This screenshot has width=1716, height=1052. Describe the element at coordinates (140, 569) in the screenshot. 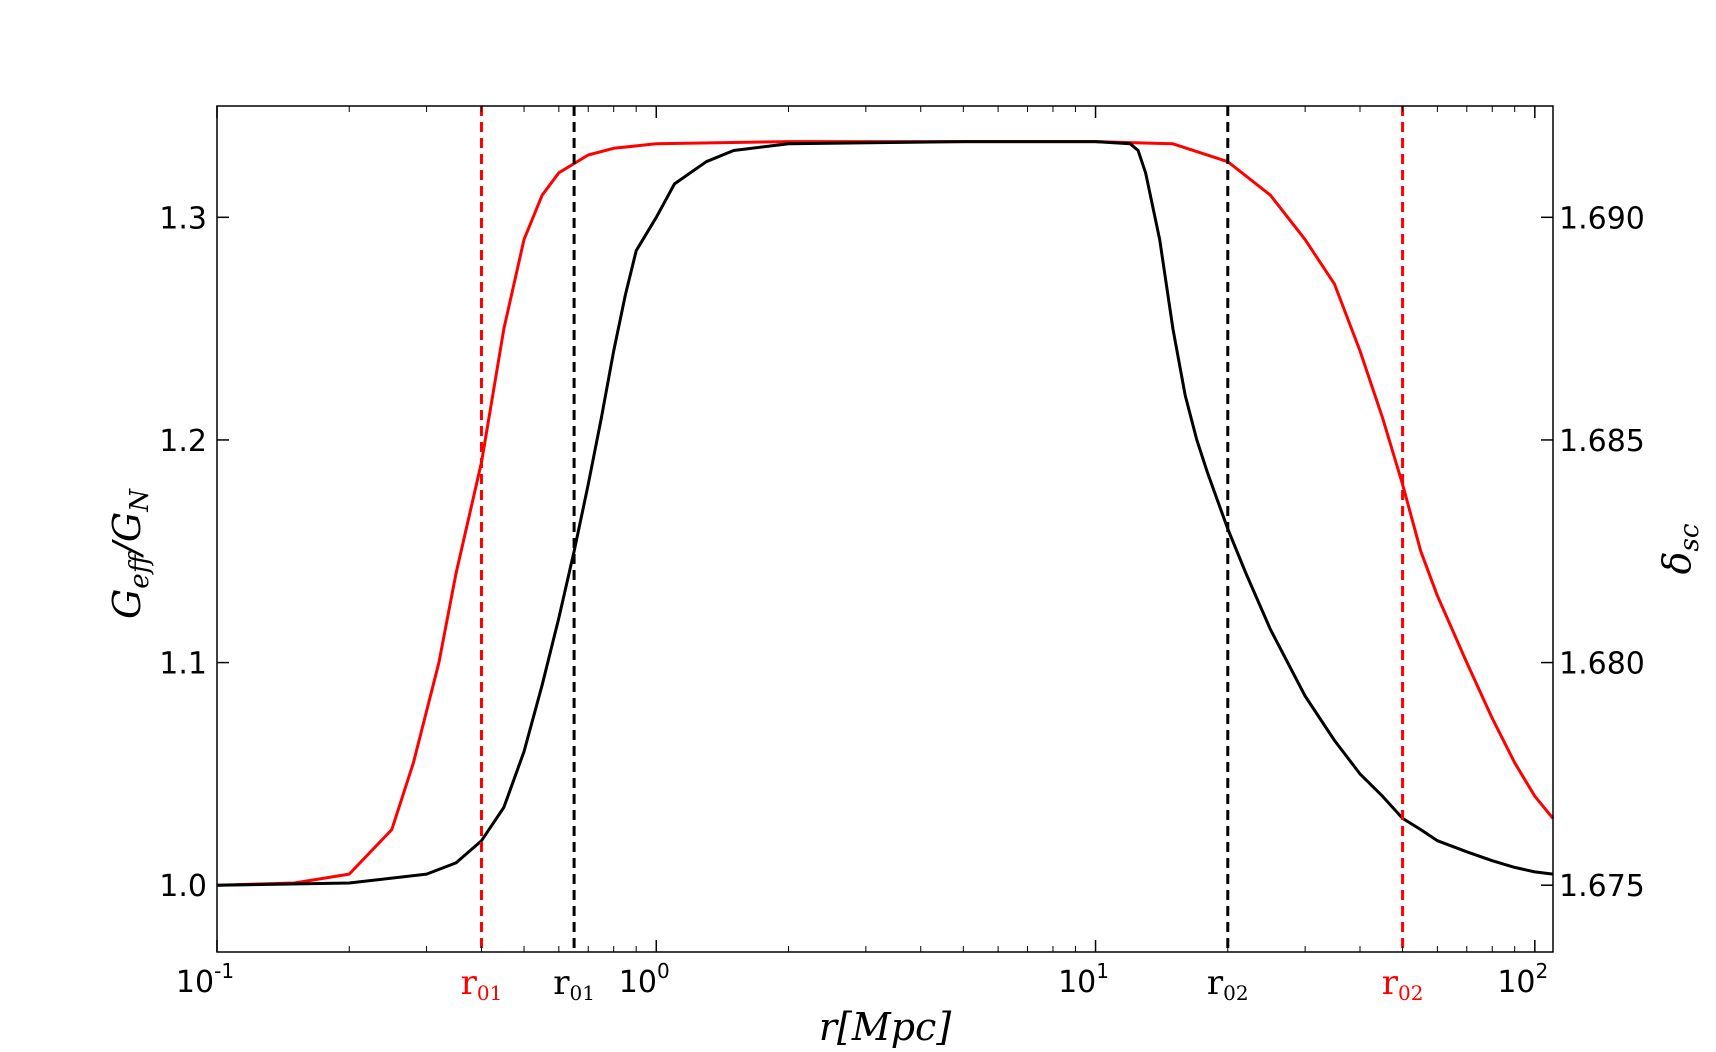

I see `y-label-left-sub: eff` at that location.